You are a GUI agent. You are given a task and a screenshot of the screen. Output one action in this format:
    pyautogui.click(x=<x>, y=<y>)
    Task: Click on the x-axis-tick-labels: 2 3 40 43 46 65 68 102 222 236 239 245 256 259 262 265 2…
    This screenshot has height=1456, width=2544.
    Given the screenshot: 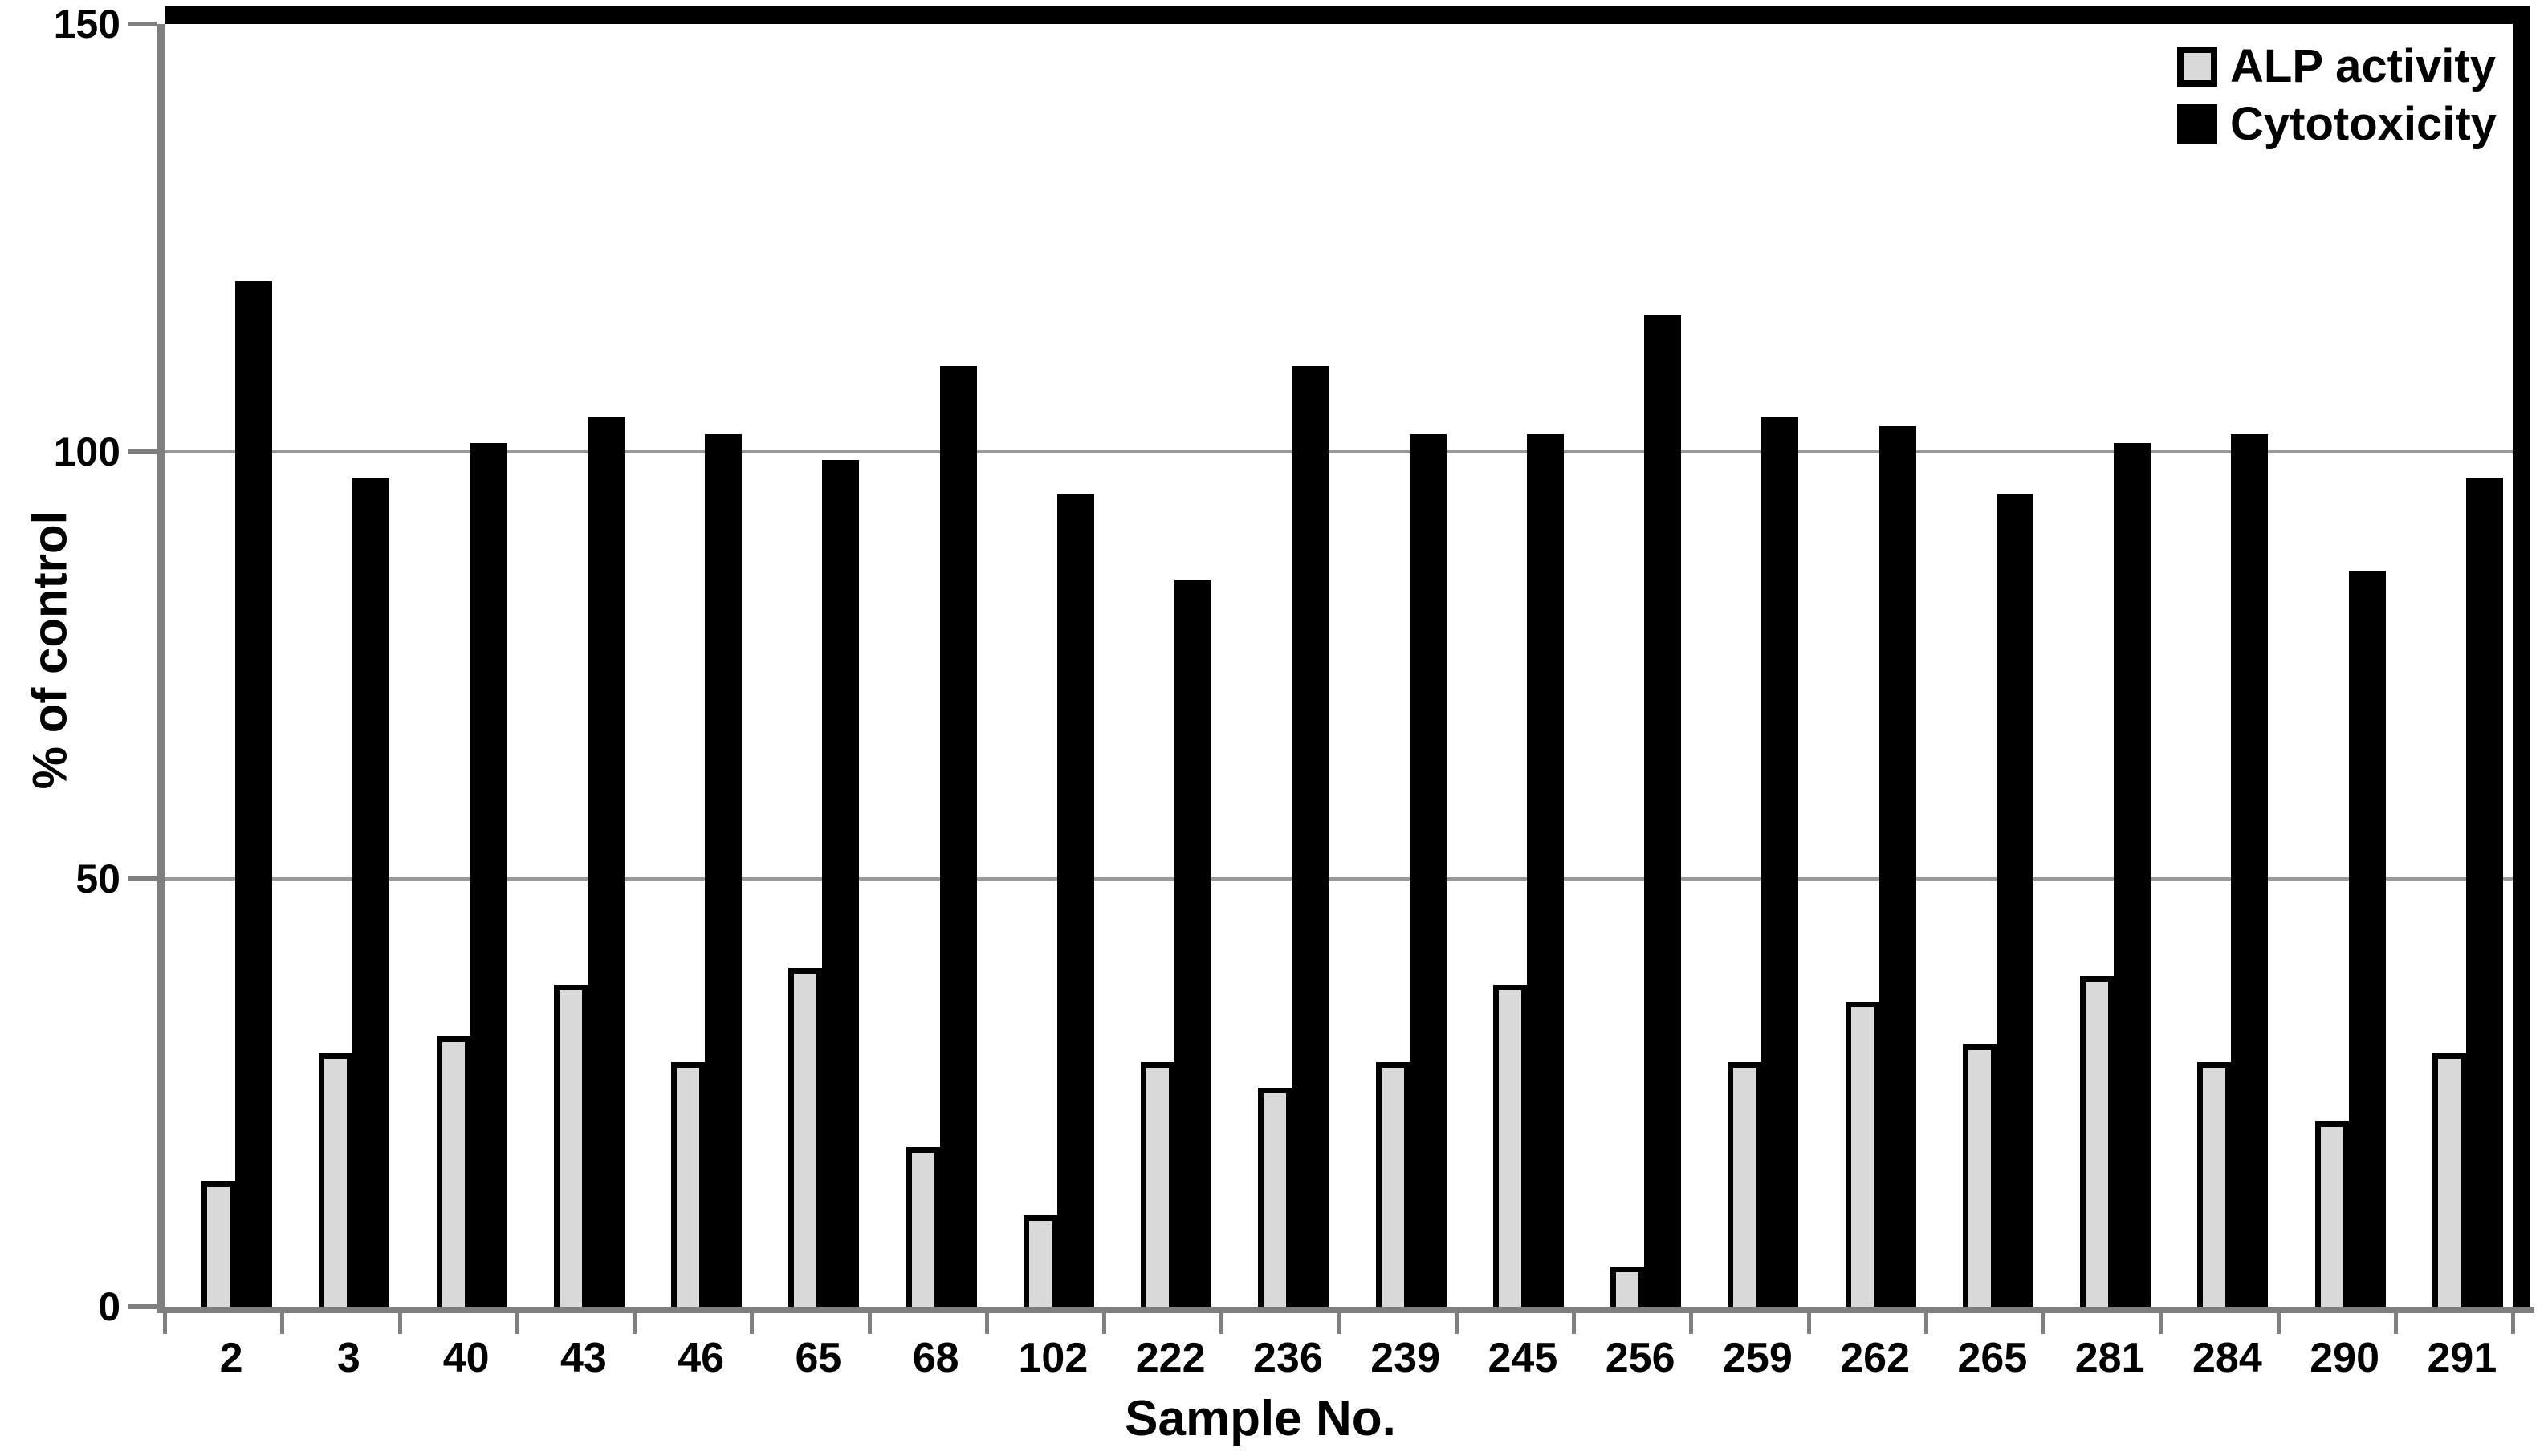 What is the action you would take?
    pyautogui.click(x=1339, y=1358)
    